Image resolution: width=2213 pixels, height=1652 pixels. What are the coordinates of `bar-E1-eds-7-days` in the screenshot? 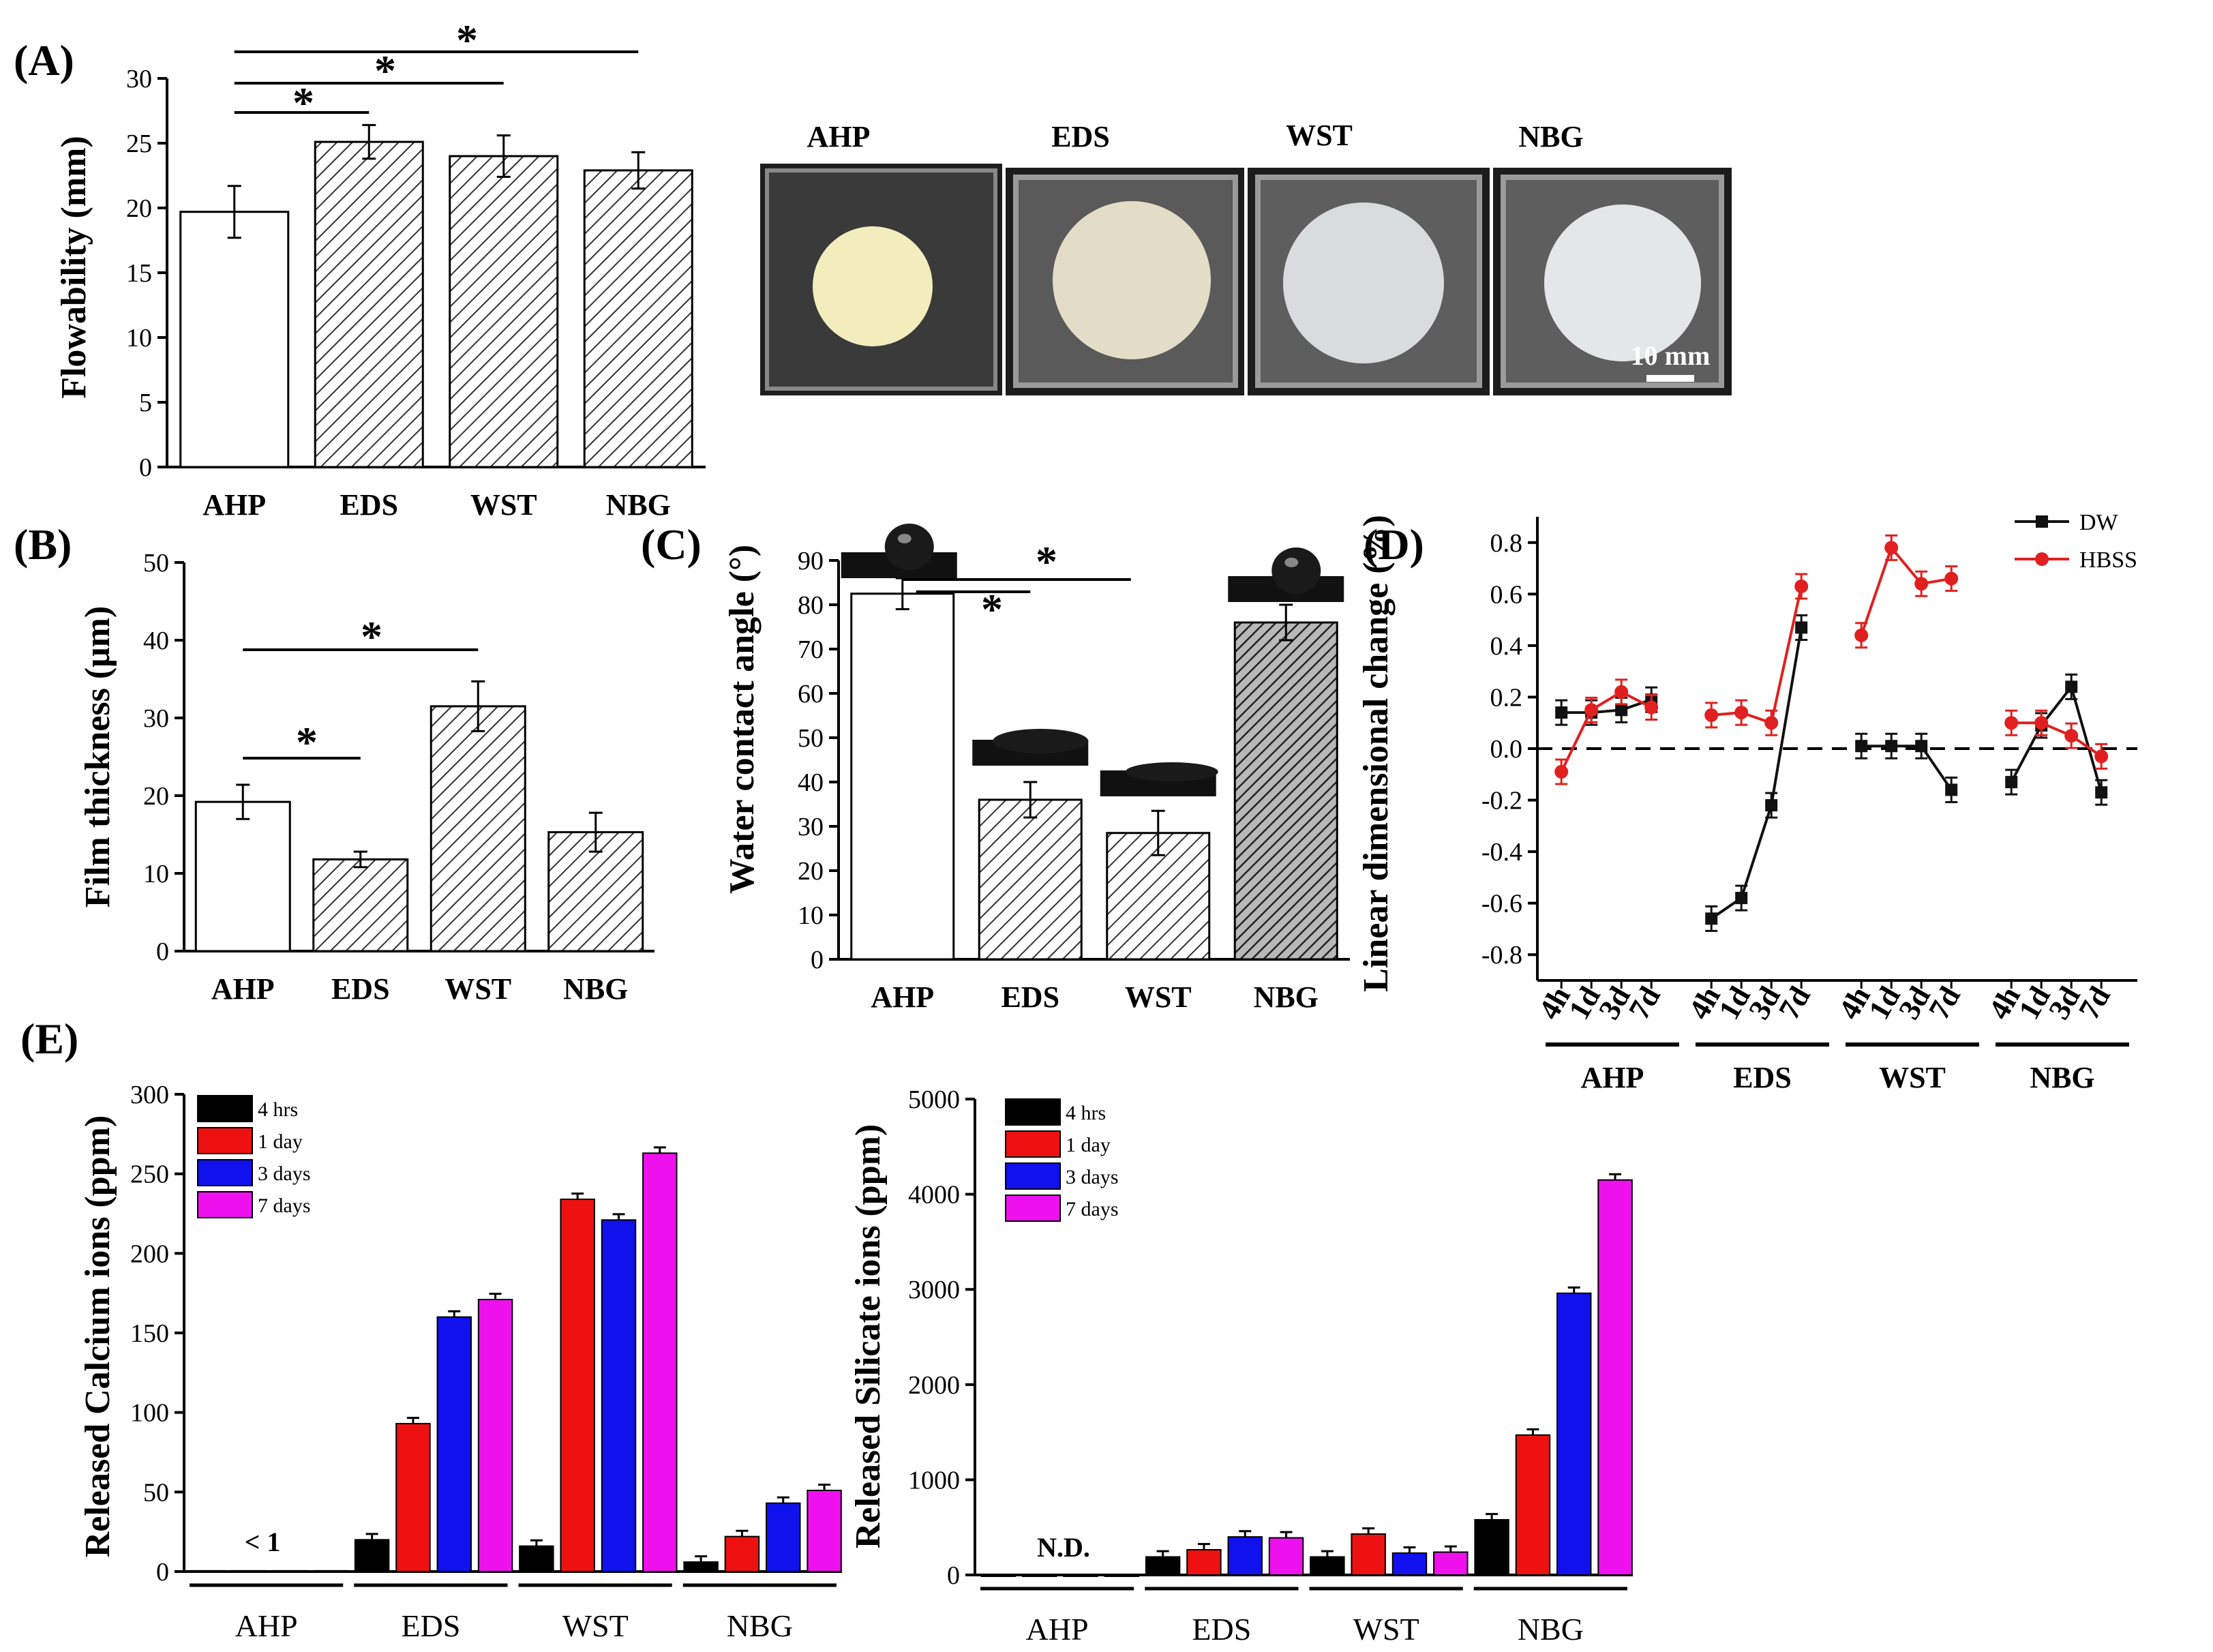 It's located at (495, 1435).